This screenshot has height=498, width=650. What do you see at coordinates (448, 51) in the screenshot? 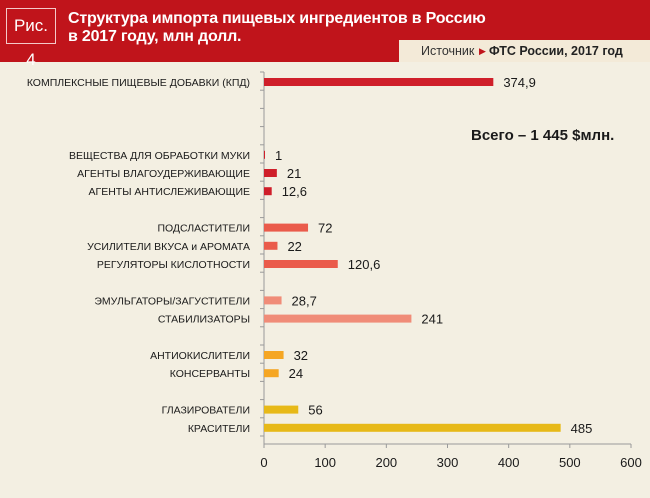
I see `source-label: Источник` at bounding box center [448, 51].